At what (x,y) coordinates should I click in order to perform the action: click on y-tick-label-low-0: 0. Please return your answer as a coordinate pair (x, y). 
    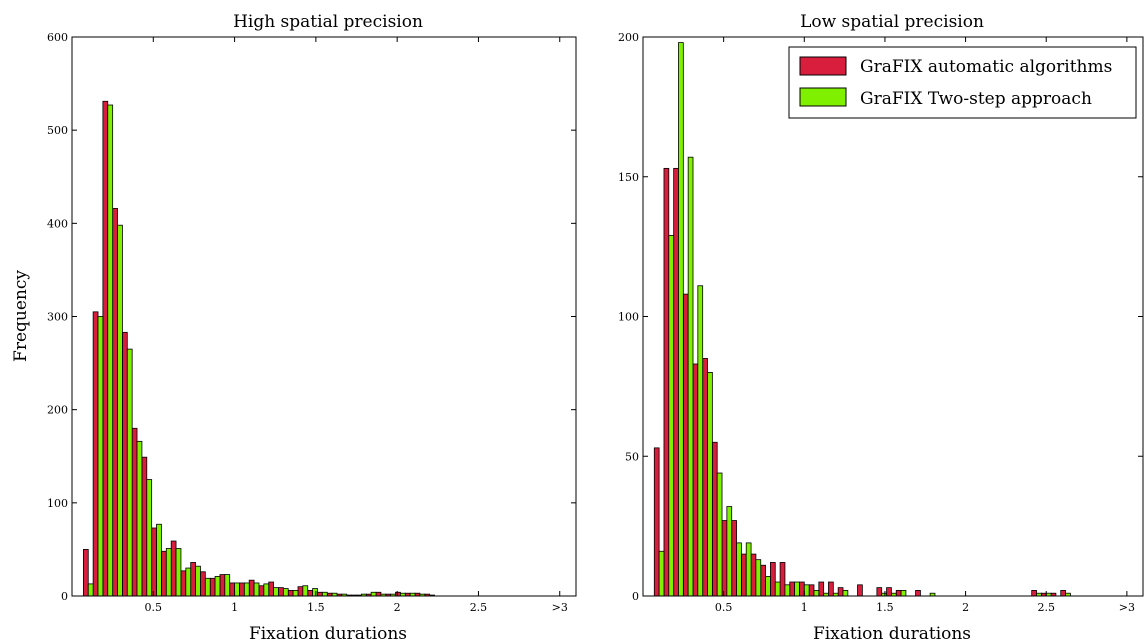
    Looking at the image, I should click on (635, 596).